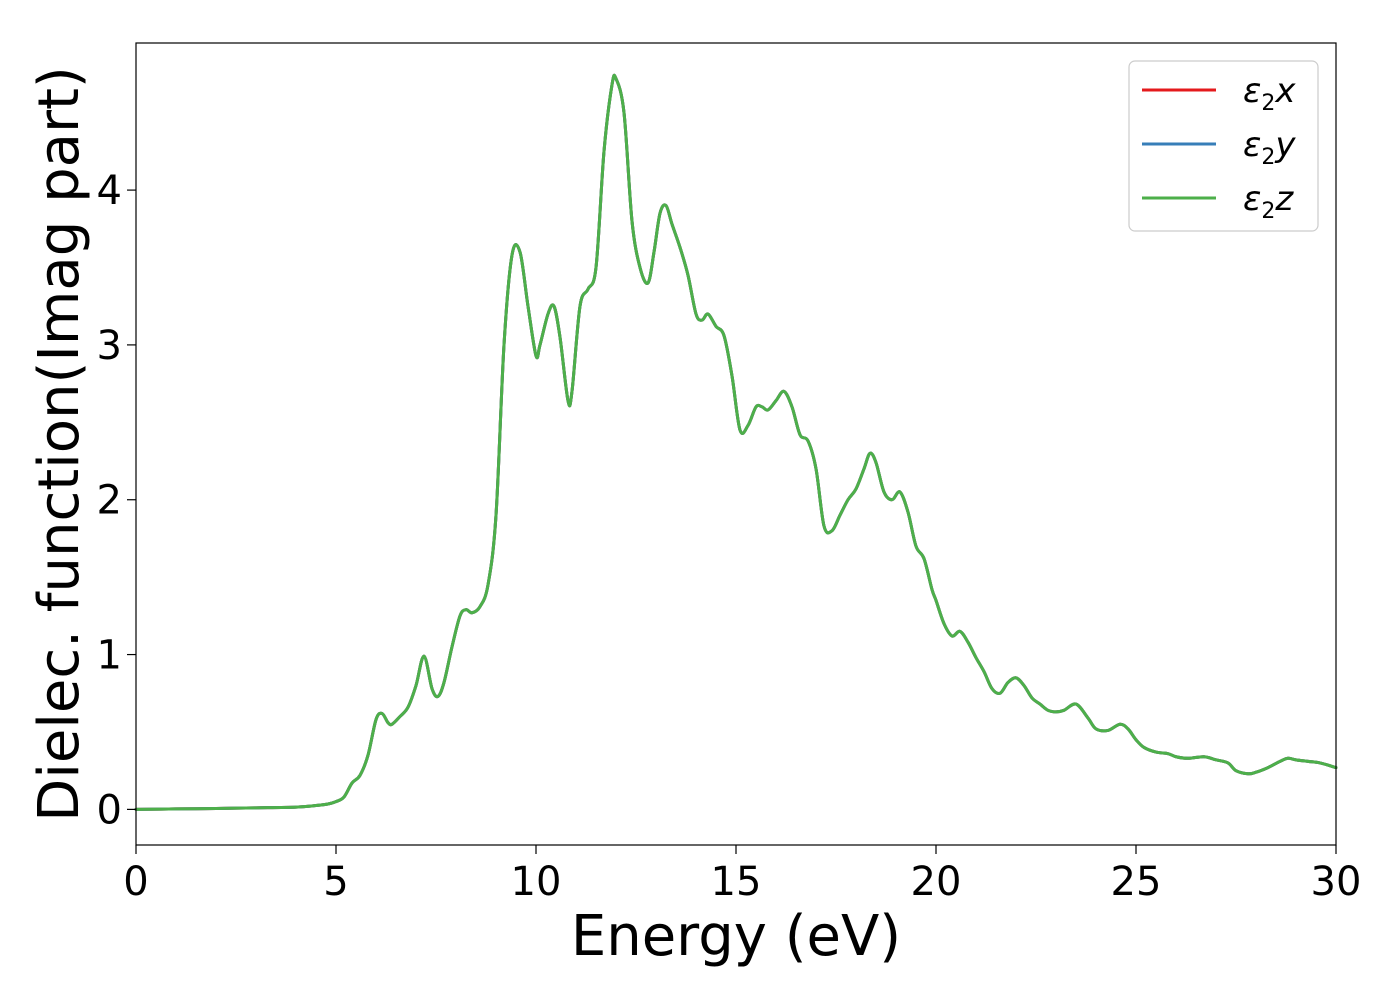 This screenshot has width=1400, height=1000. I want to click on legend-label-axis: z, so click(1284, 199).